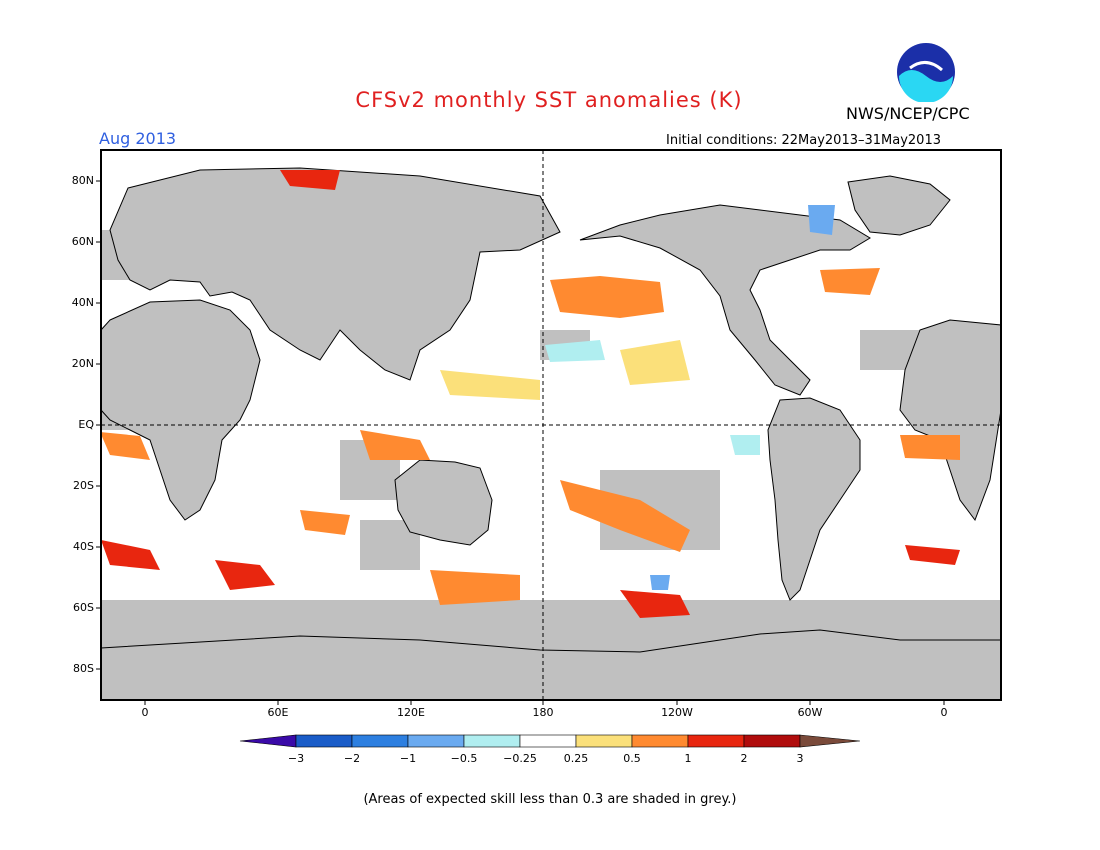 The height and width of the screenshot is (850, 1100). I want to click on greenland, so click(899, 205).